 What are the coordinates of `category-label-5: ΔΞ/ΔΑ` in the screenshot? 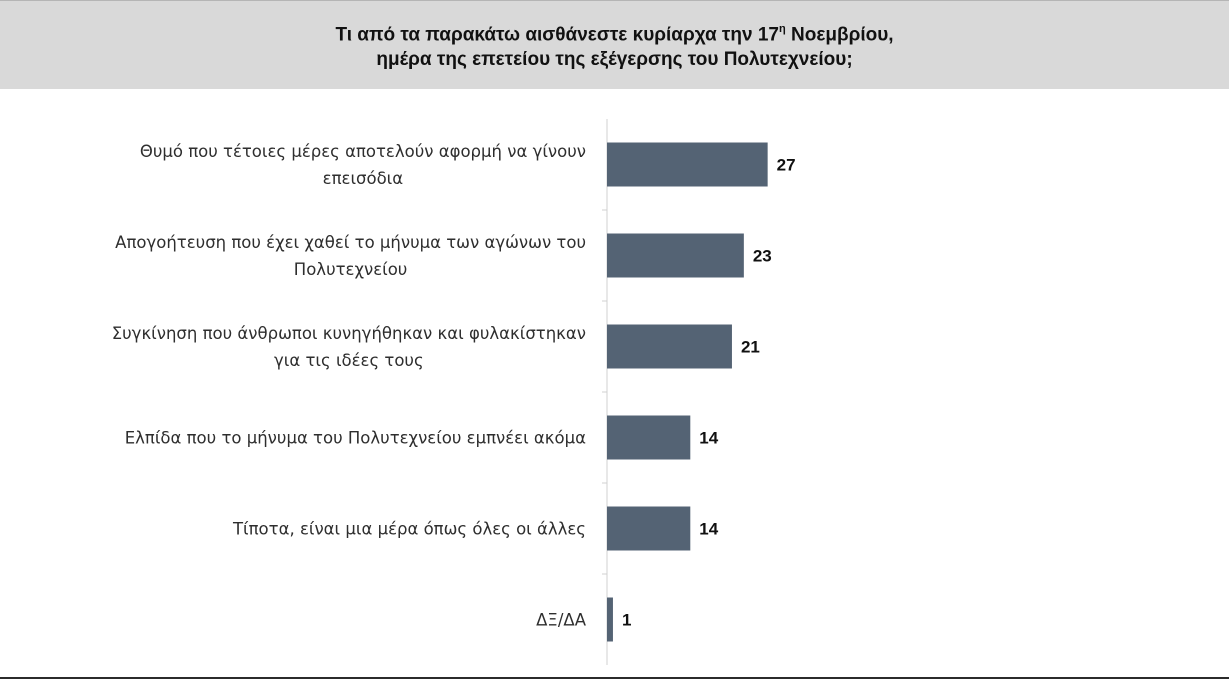 It's located at (561, 620).